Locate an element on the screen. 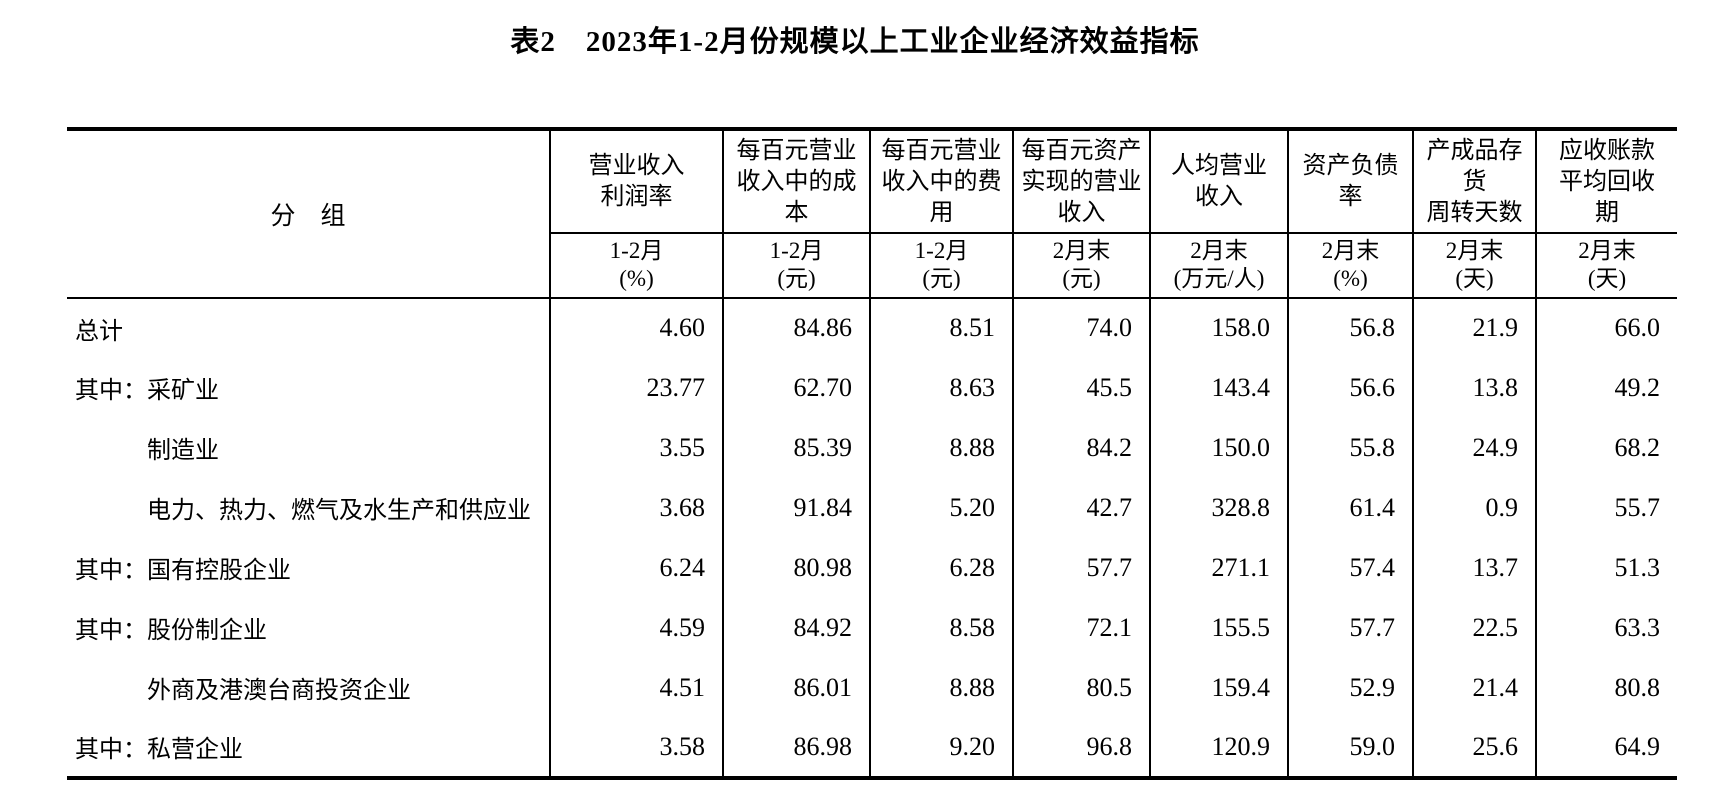 Image resolution: width=1710 pixels, height=806 pixels. value-cell: 51.3 is located at coordinates (1606, 567).